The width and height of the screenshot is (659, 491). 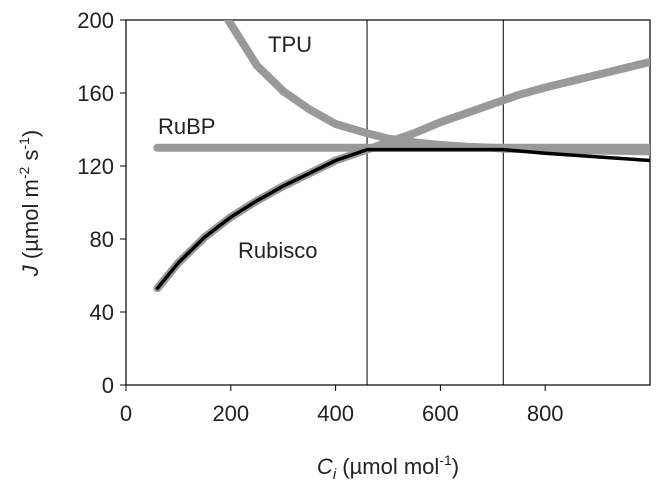 I want to click on x-axis-subscript: i, so click(x=335, y=474).